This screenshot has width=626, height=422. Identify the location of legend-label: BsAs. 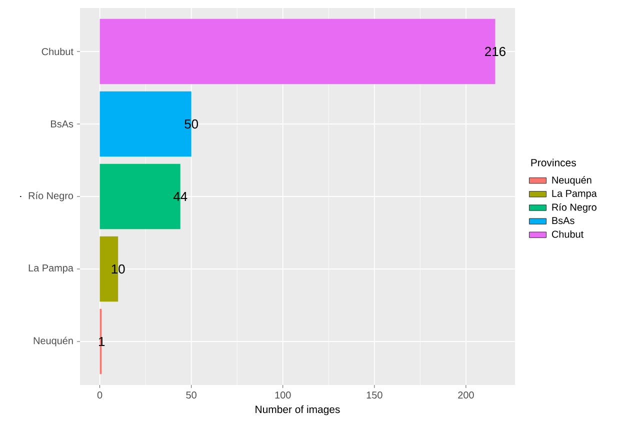
(563, 220).